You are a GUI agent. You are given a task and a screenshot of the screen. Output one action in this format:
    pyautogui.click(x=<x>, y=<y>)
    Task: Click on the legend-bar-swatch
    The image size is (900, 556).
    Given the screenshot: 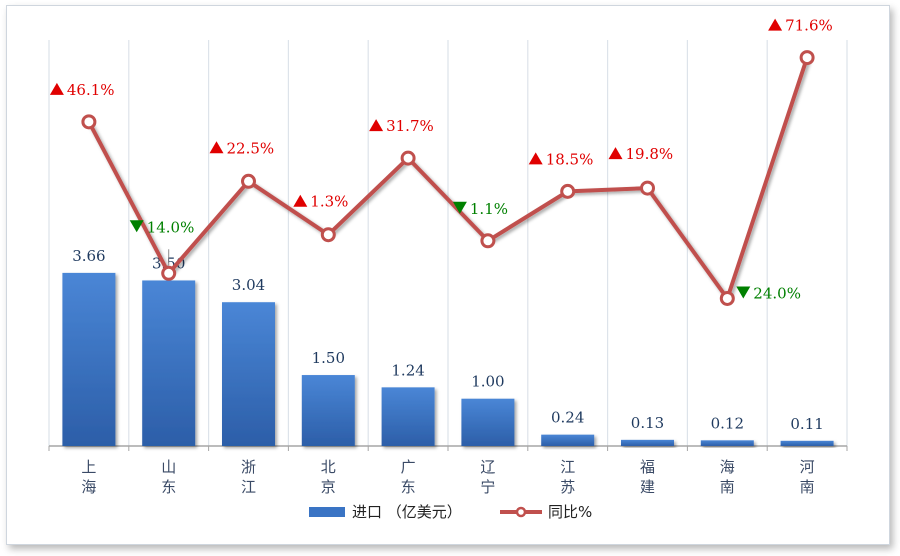 What is the action you would take?
    pyautogui.click(x=327, y=512)
    